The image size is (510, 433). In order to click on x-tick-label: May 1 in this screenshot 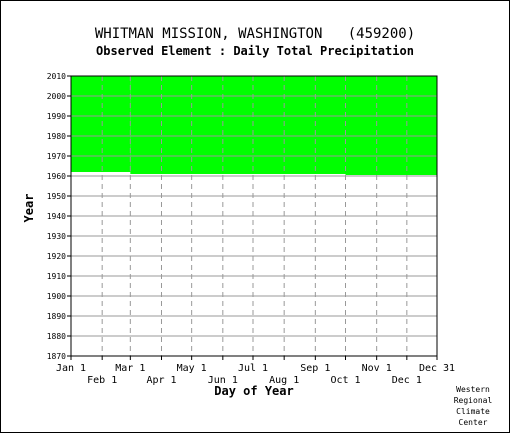, I will do `click(192, 368)`.